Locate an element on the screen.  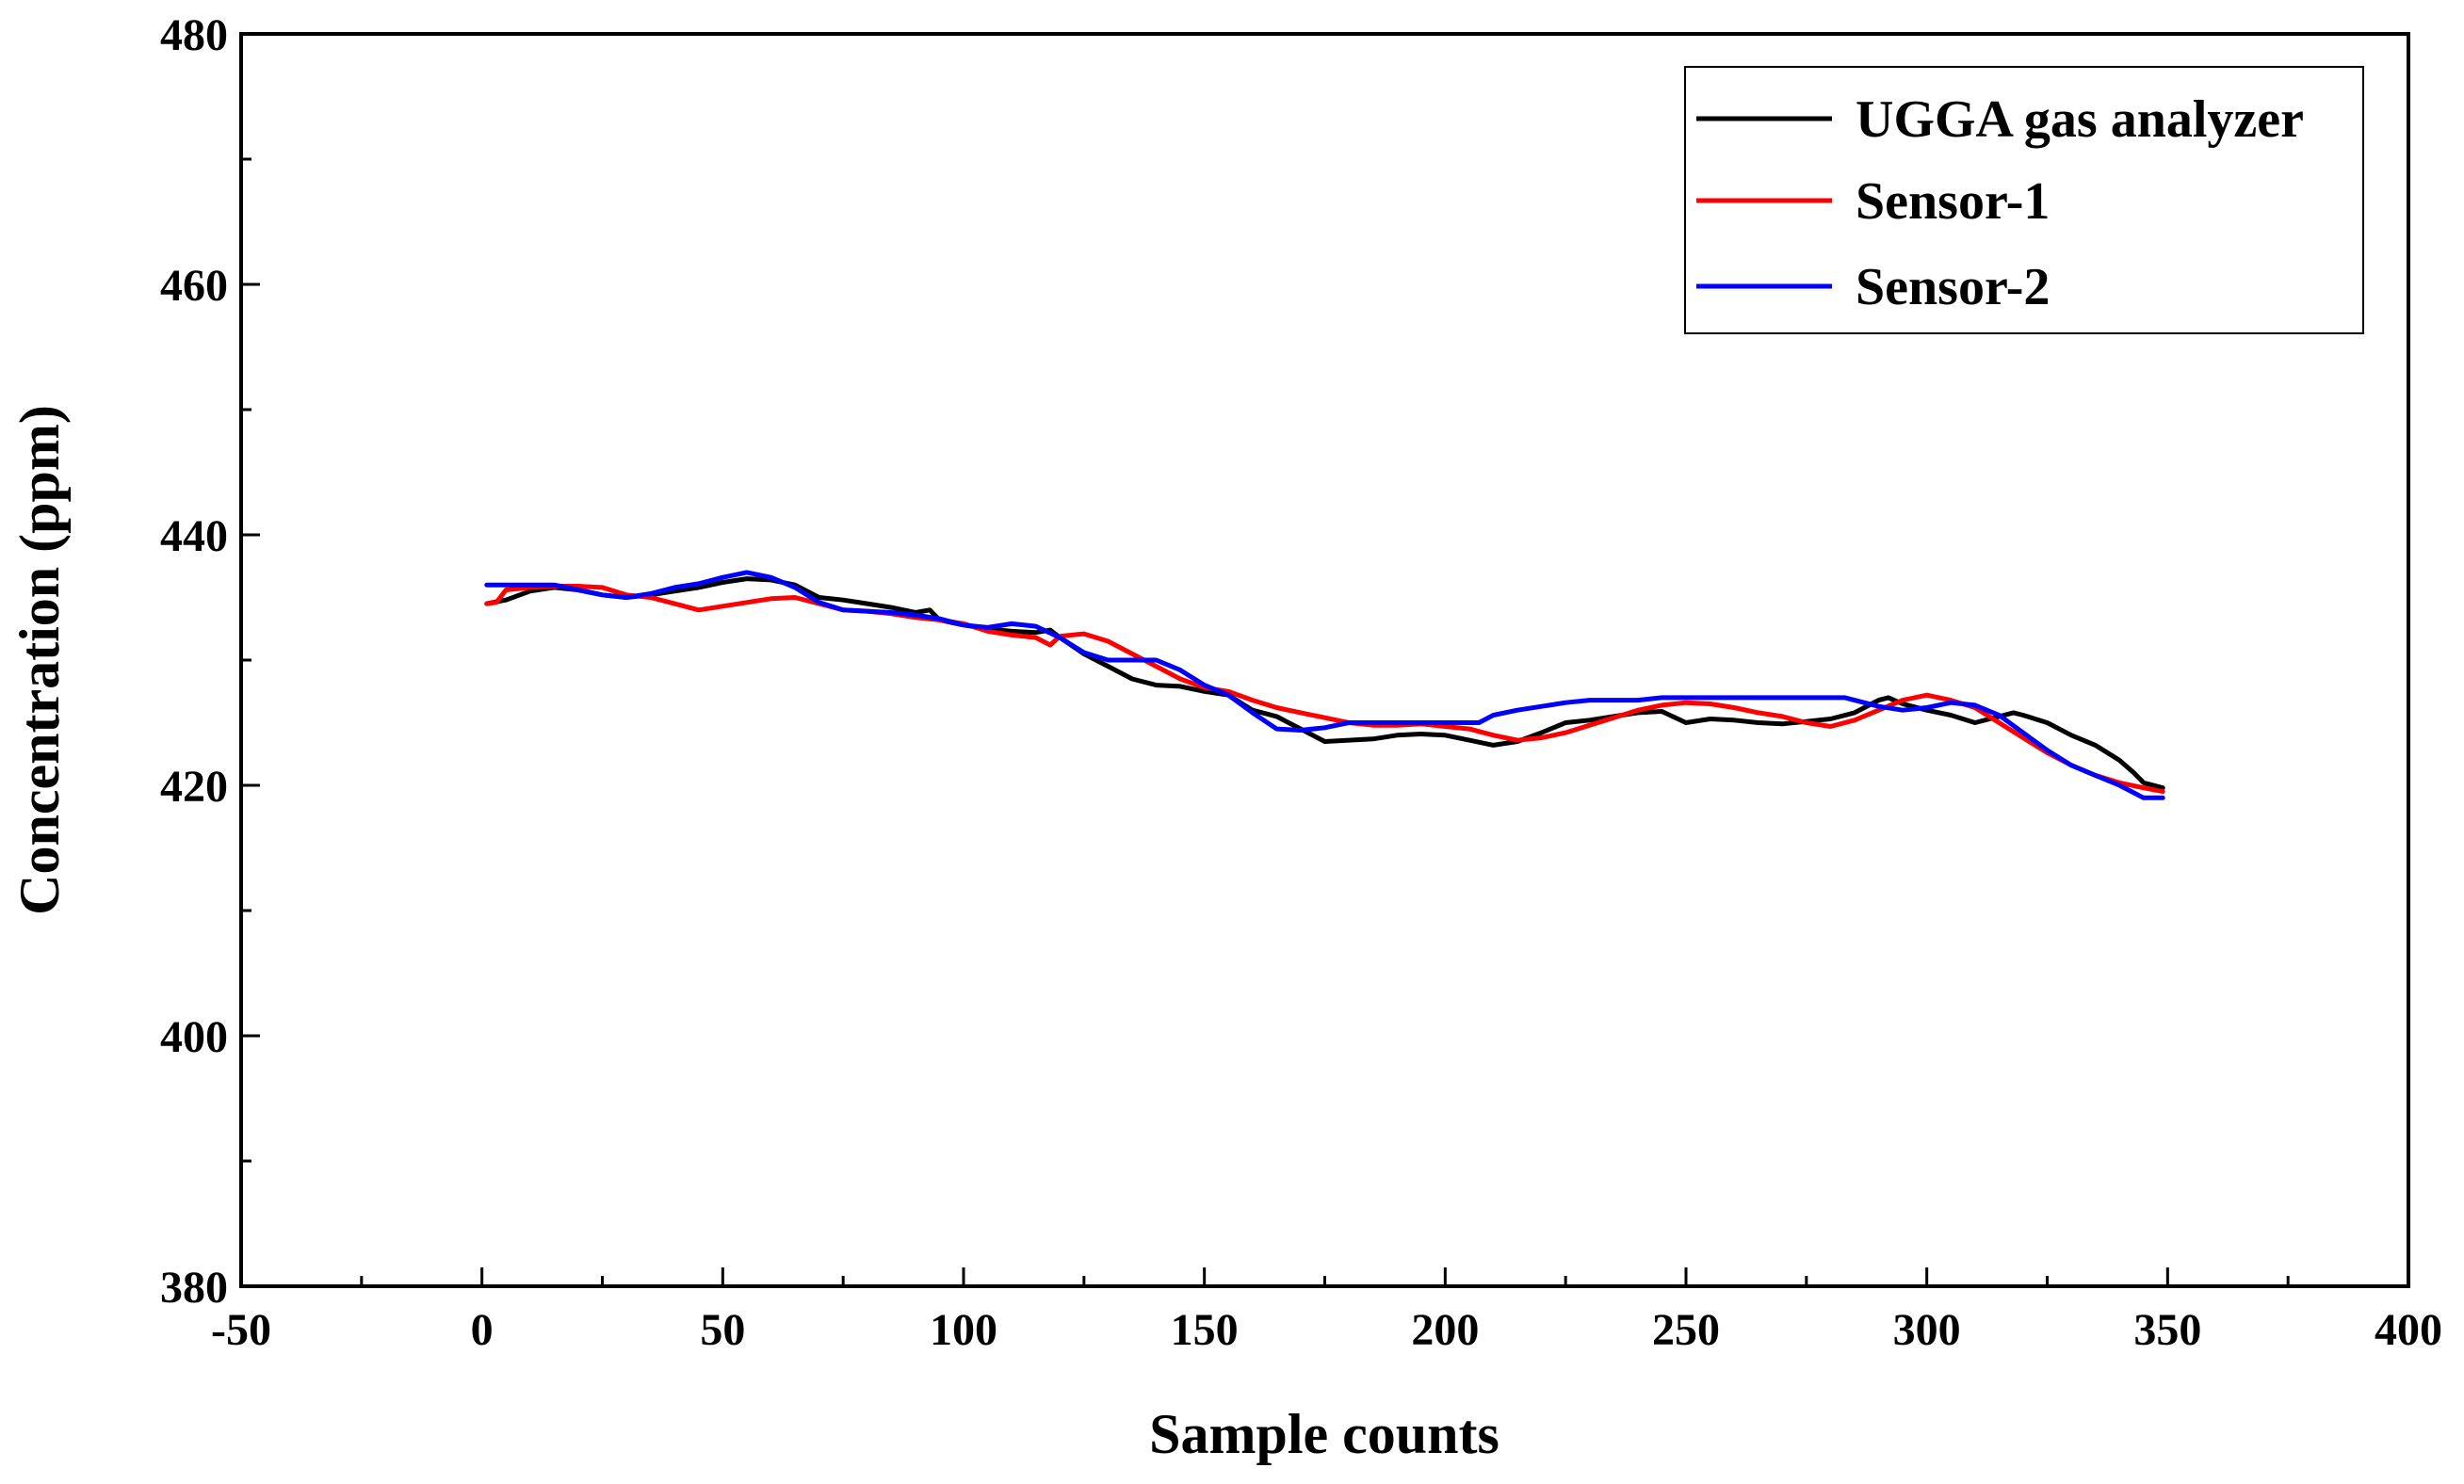
x-tick-label: 300 is located at coordinates (1927, 1330).